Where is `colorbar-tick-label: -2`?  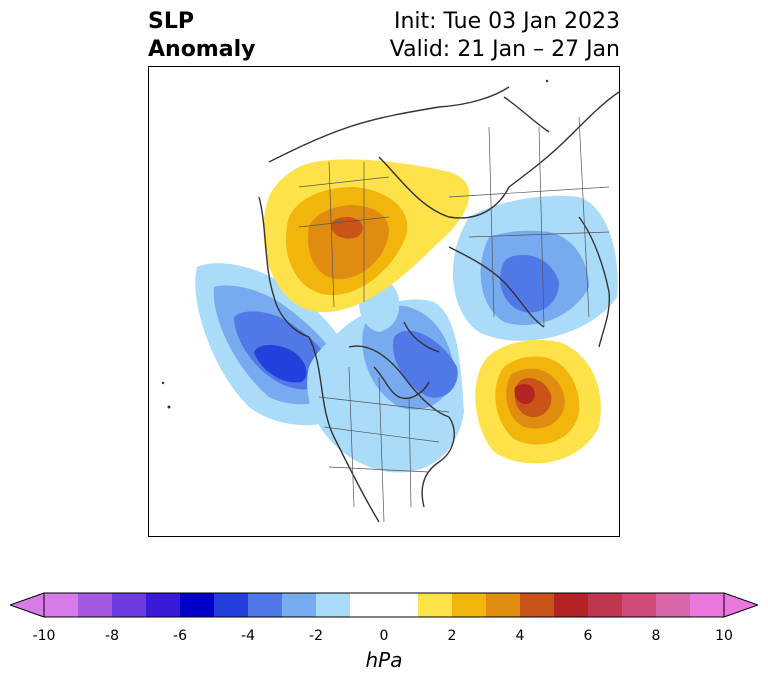
colorbar-tick-label: -2 is located at coordinates (316, 636).